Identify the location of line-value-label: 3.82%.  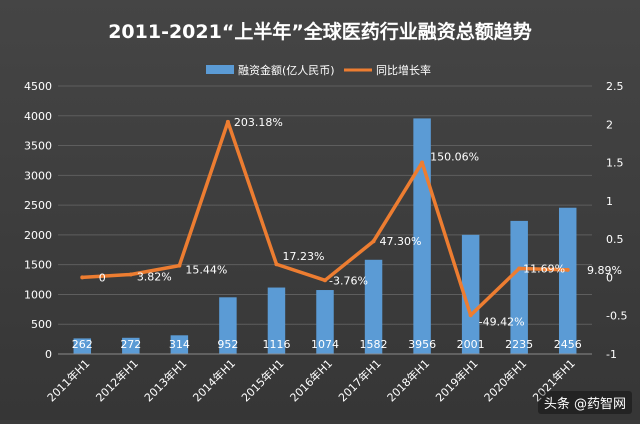
(154, 277).